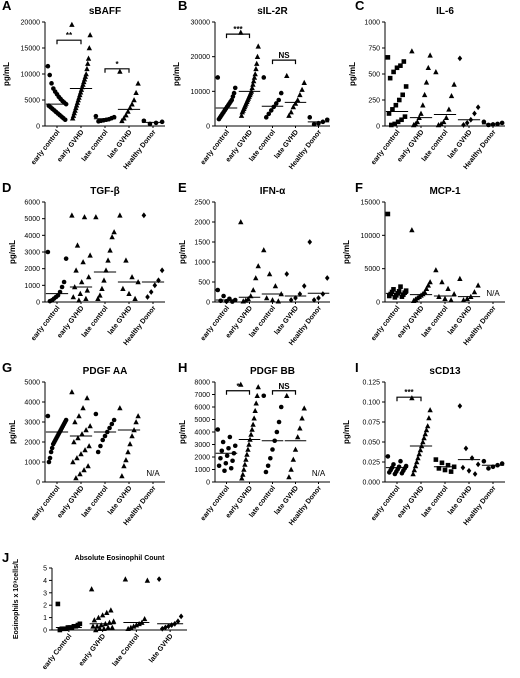 Image resolution: width=520 pixels, height=678 pixels. I want to click on chart-title: IFN-α, so click(273, 191).